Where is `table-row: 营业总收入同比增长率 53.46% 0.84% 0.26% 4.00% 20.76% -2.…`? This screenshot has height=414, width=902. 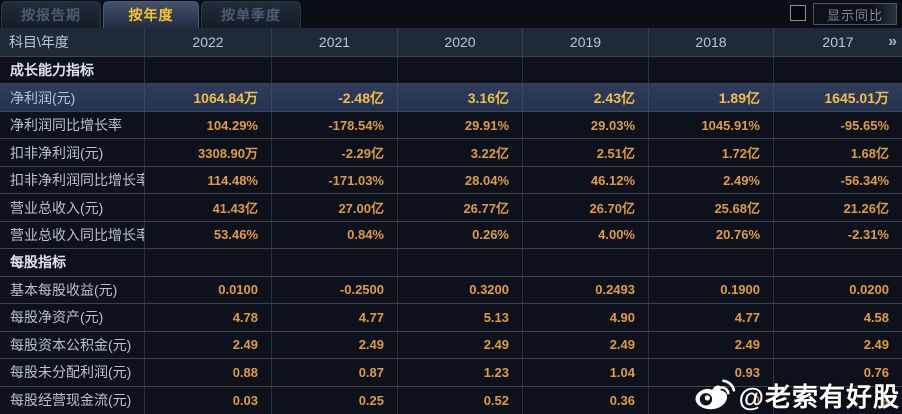
table-row: 营业总收入同比增长率 53.46% 0.84% 0.26% 4.00% 20.76% -2.… is located at coordinates (451, 235).